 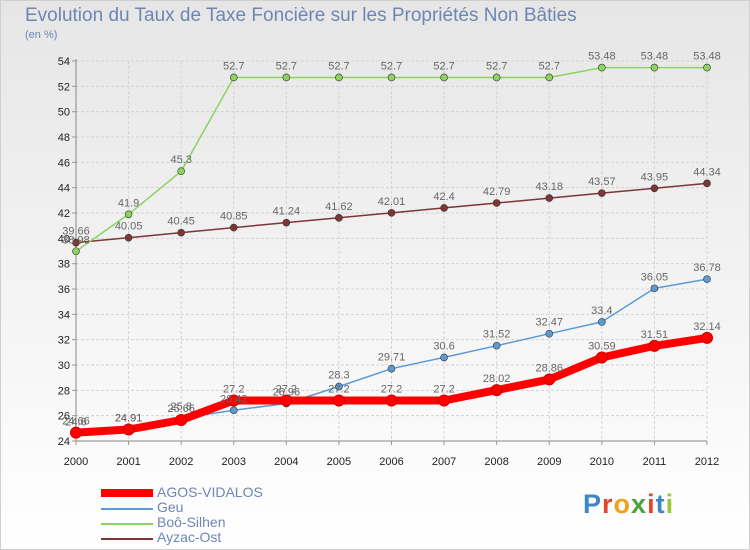 I want to click on y-unit-label: (en %), so click(x=41, y=35).